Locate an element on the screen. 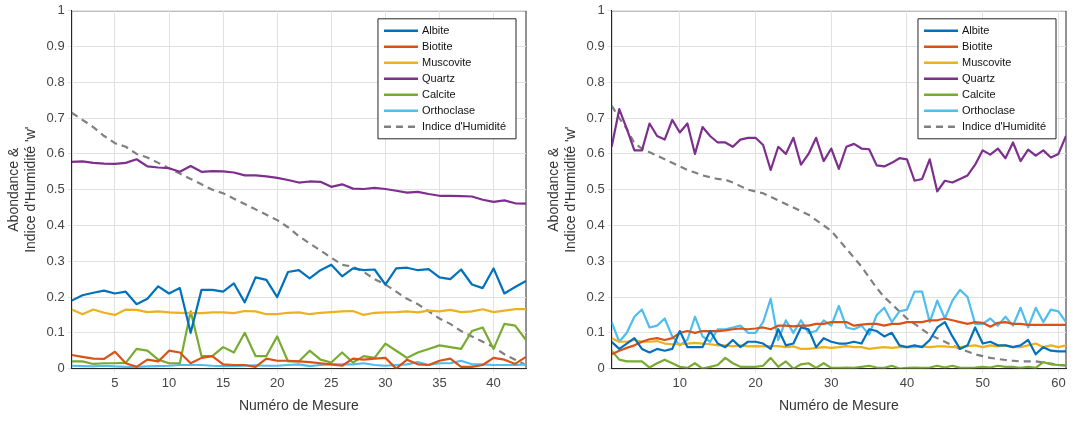 This screenshot has width=1081, height=421. x-tick-label: 25 is located at coordinates (331, 382).